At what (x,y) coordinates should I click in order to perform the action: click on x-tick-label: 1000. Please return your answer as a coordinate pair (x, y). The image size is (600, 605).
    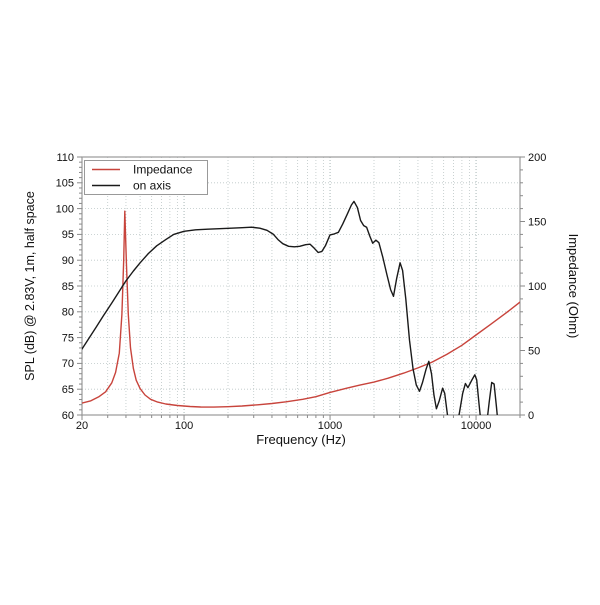
    Looking at the image, I should click on (330, 426).